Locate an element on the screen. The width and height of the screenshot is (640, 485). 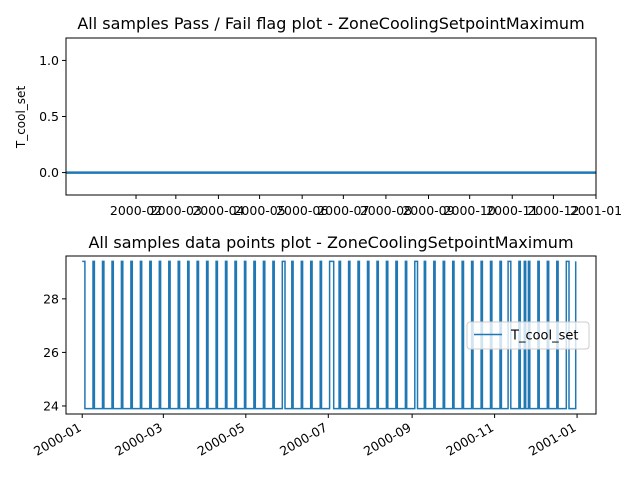
legend-box is located at coordinates (528, 335).